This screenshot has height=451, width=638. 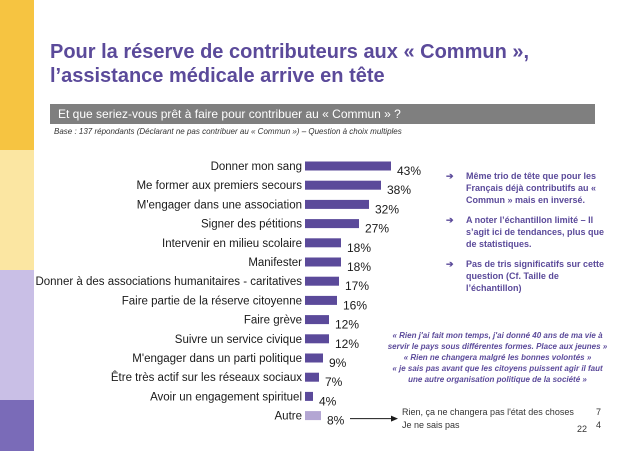 What do you see at coordinates (251, 225) in the screenshot?
I see `category-label: Signer des pétitions` at bounding box center [251, 225].